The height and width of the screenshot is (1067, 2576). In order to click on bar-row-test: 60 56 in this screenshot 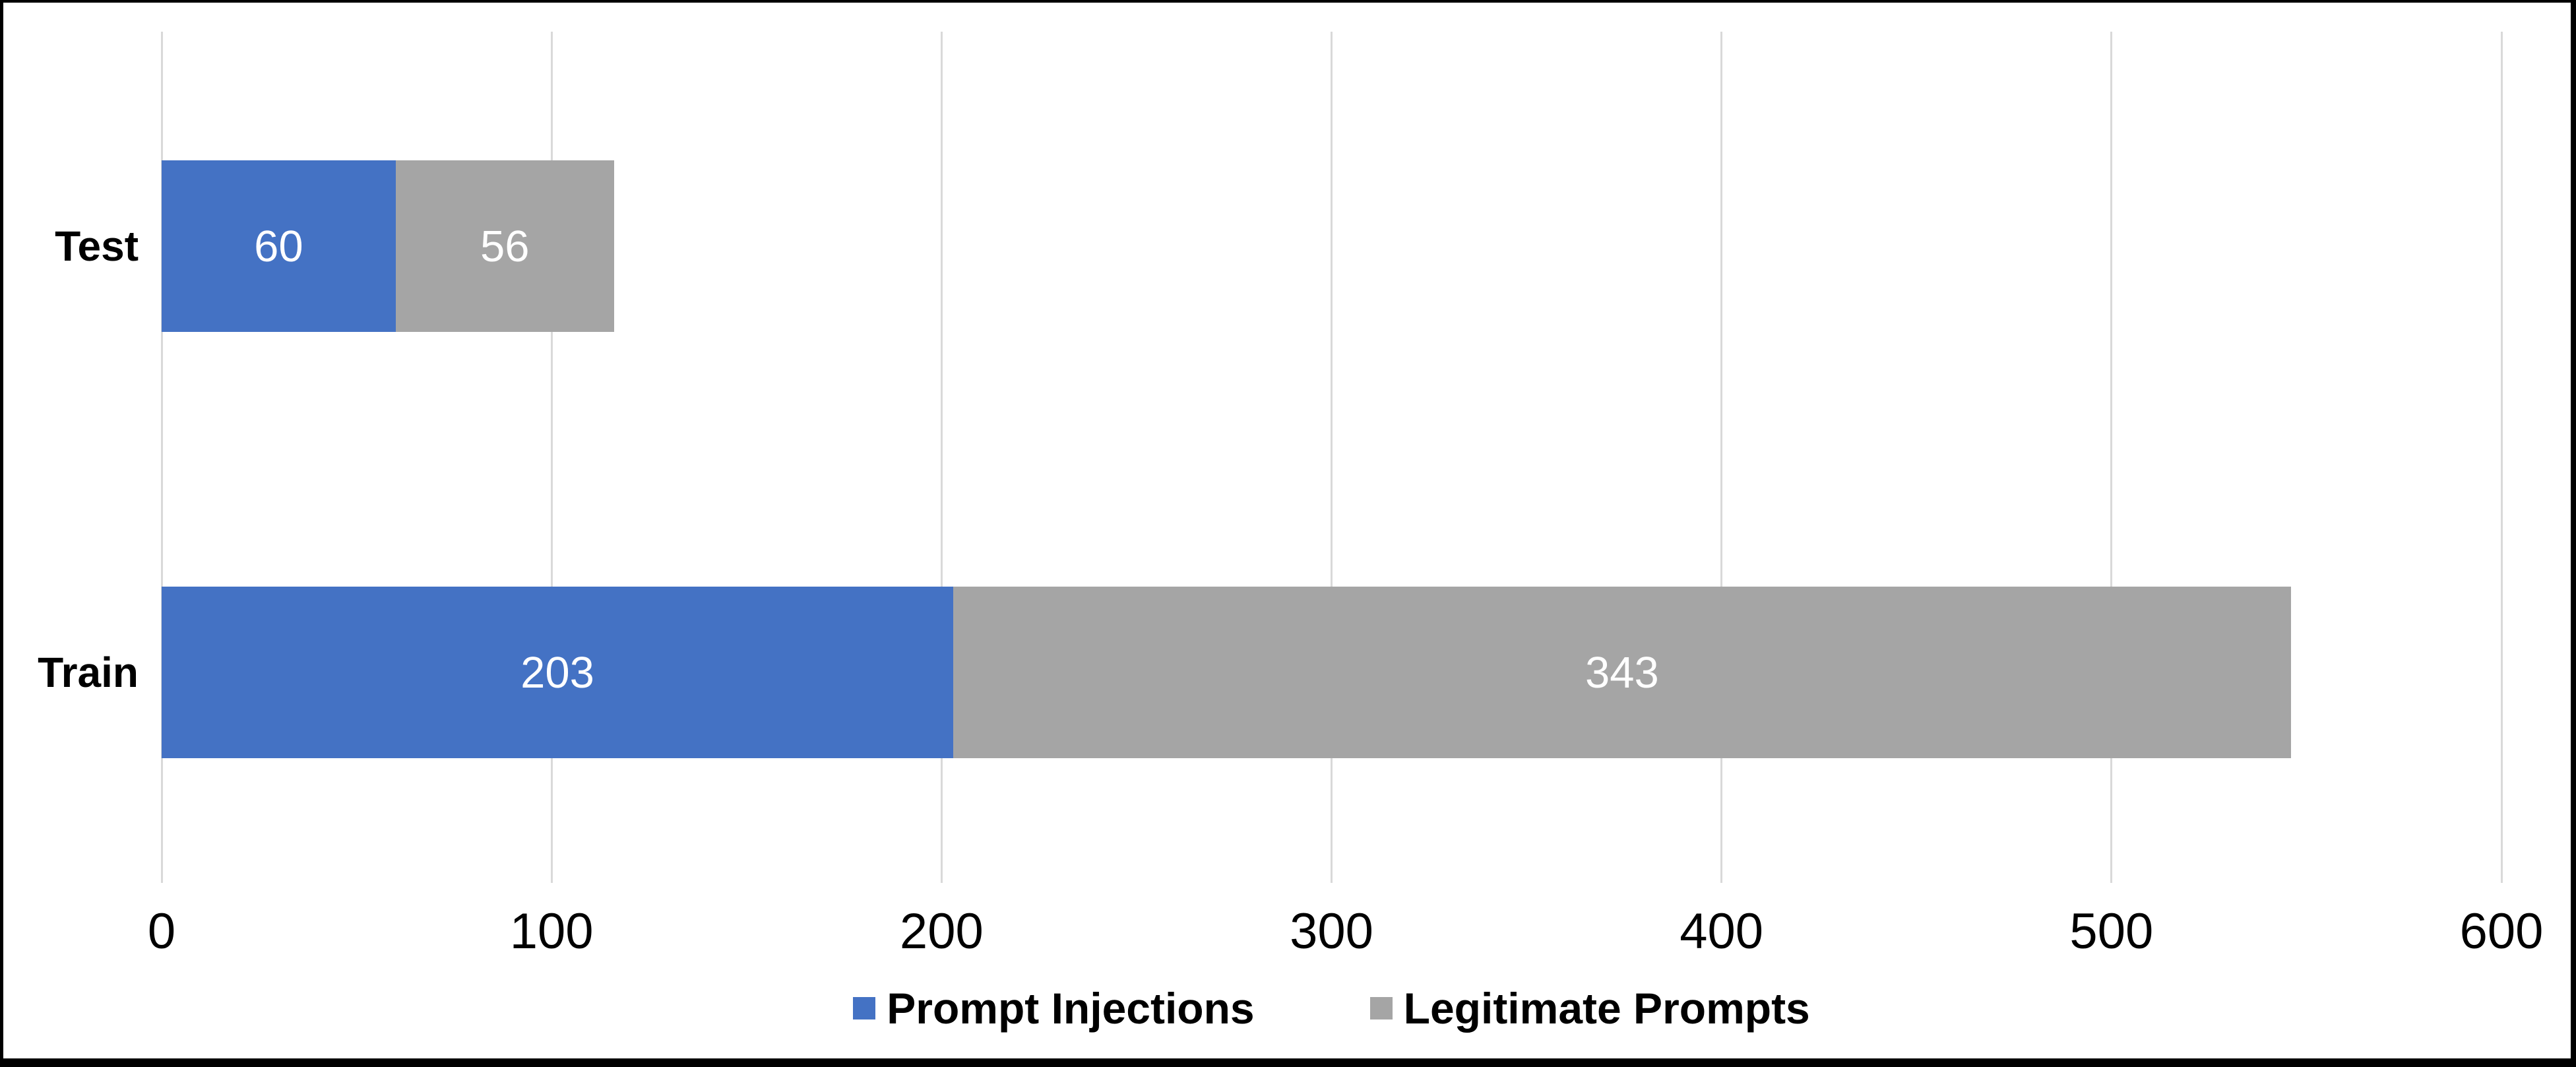, I will do `click(1331, 246)`.